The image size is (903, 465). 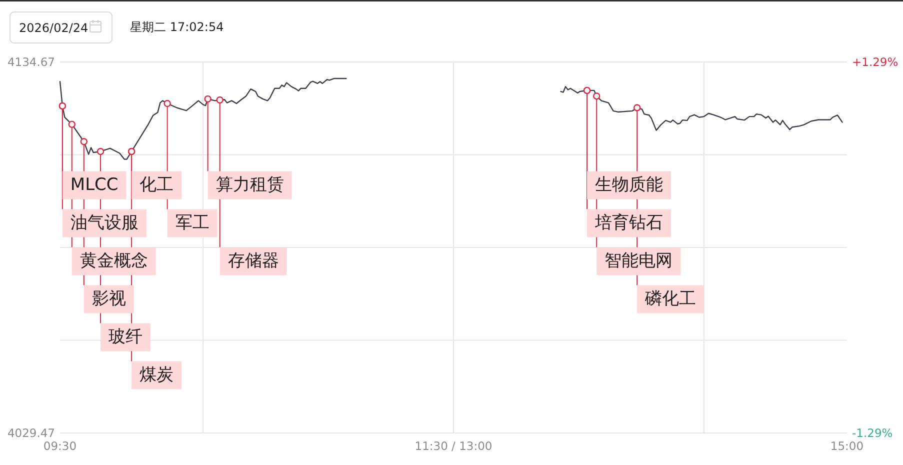 What do you see at coordinates (125, 337) in the screenshot?
I see `annotation: 玻纤` at bounding box center [125, 337].